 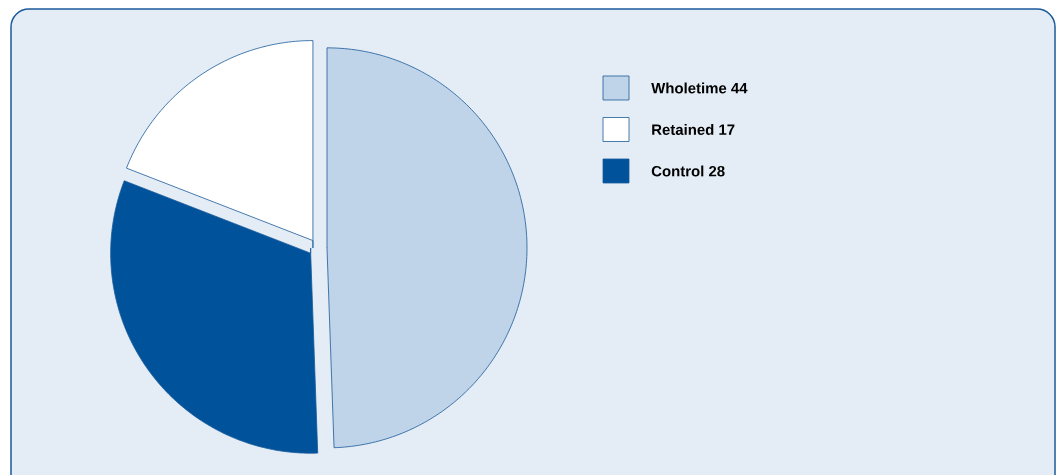 What do you see at coordinates (688, 171) in the screenshot?
I see `legend-label: Control 28` at bounding box center [688, 171].